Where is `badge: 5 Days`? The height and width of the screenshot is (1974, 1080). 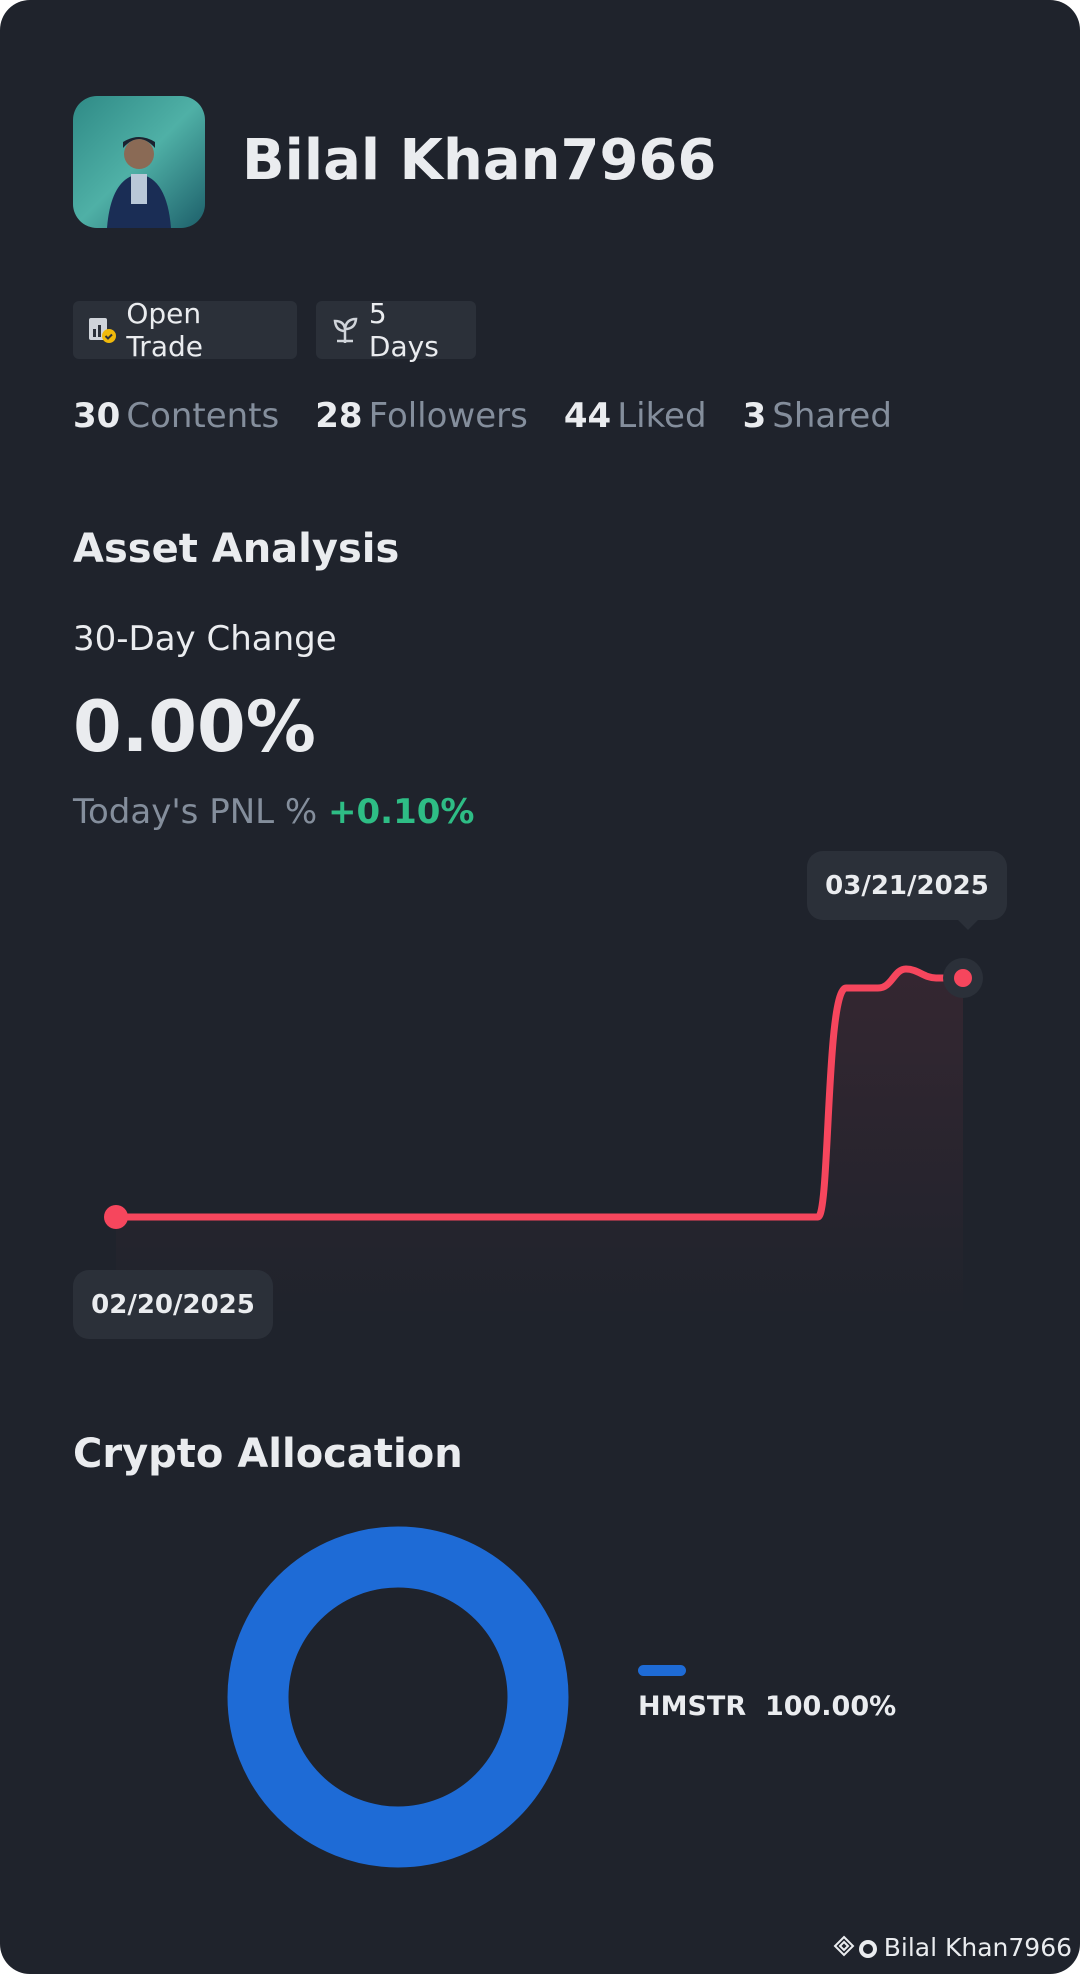 badge: 5 Days is located at coordinates (396, 330).